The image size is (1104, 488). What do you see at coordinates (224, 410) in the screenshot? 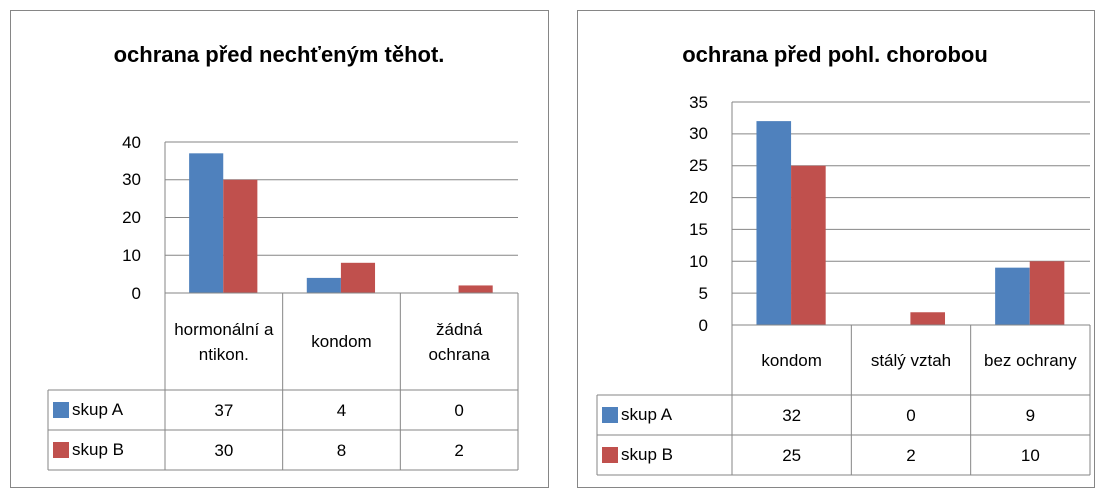
I see `table-value: 37` at bounding box center [224, 410].